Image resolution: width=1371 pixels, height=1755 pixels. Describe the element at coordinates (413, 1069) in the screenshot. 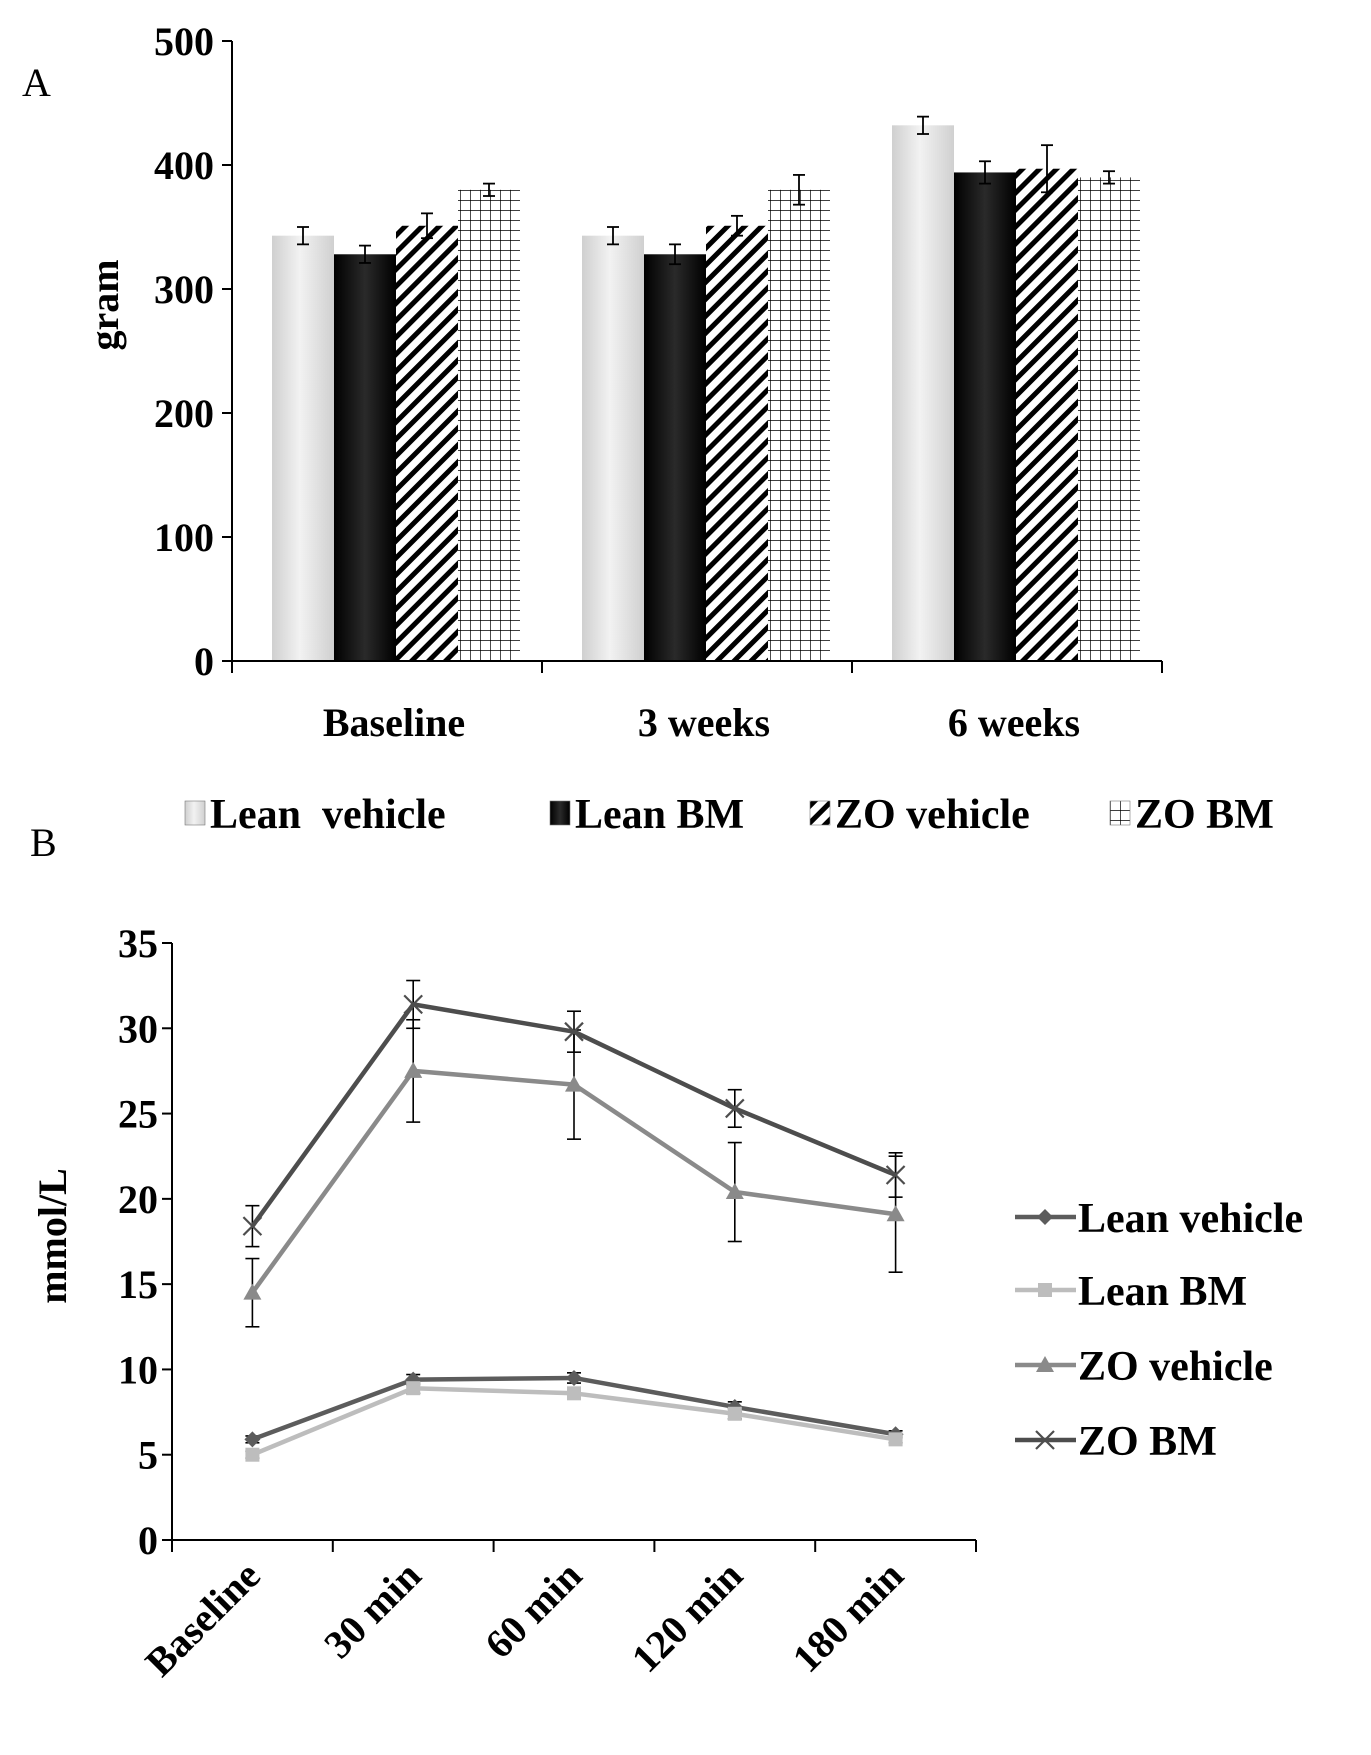

I see `point-zo-vehicle-30-min` at that location.